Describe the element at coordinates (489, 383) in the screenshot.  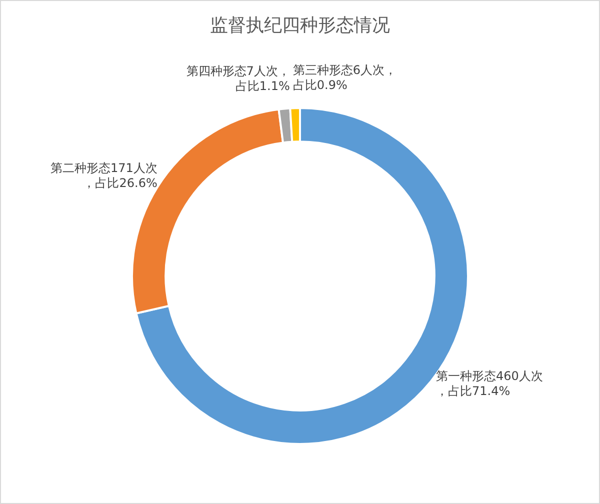
I see `slice-label: 第一种形态460人次，占比71.4%` at that location.